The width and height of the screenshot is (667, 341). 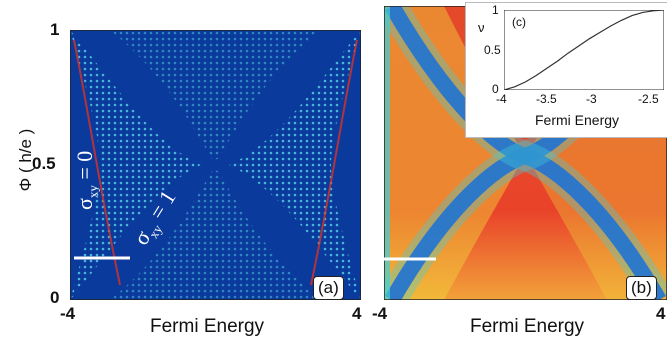 What do you see at coordinates (55, 29) in the screenshot?
I see `y-tick-1: 1` at bounding box center [55, 29].